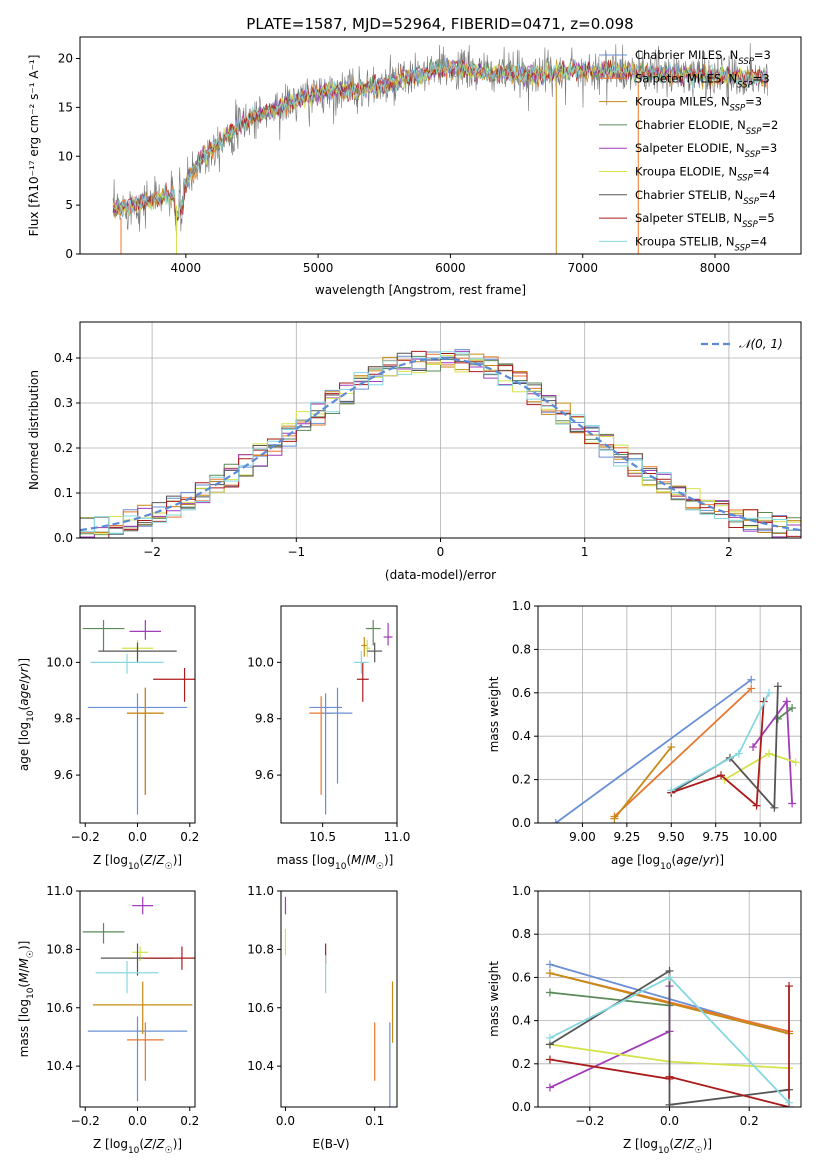 Image resolution: width=819 pixels, height=1170 pixels. What do you see at coordinates (339, 1001) in the screenshot?
I see `mass_vs_ebv-plot-area` at bounding box center [339, 1001].